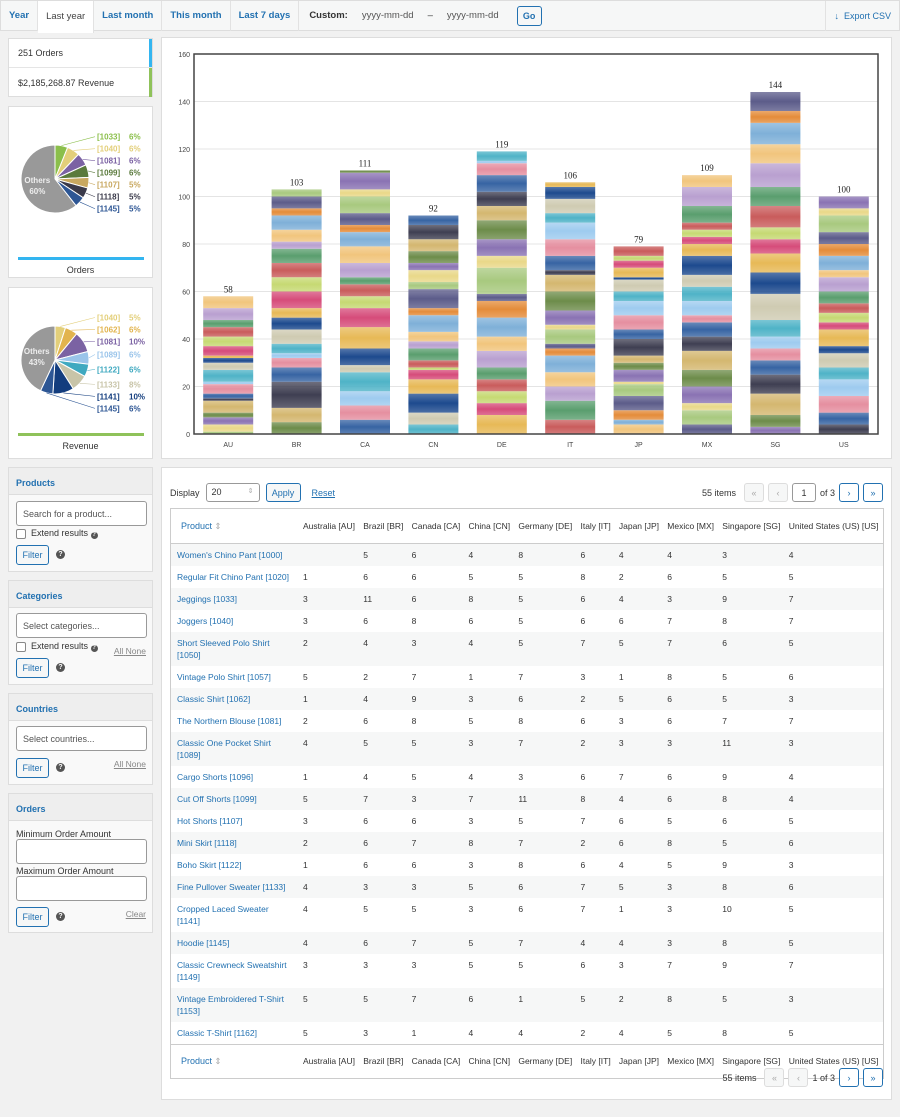 Image resolution: width=900 pixels, height=1117 pixels. I want to click on product-link: Vintage Polo Shirt [1057], so click(224, 676).